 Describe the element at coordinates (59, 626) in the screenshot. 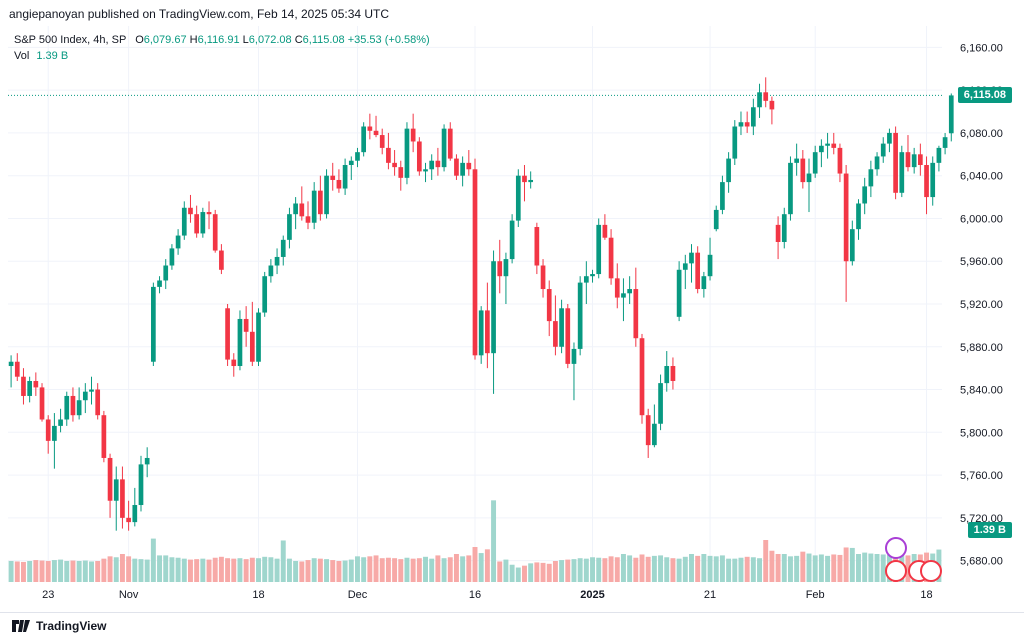

I see `tradingview-brand: TradingView` at that location.